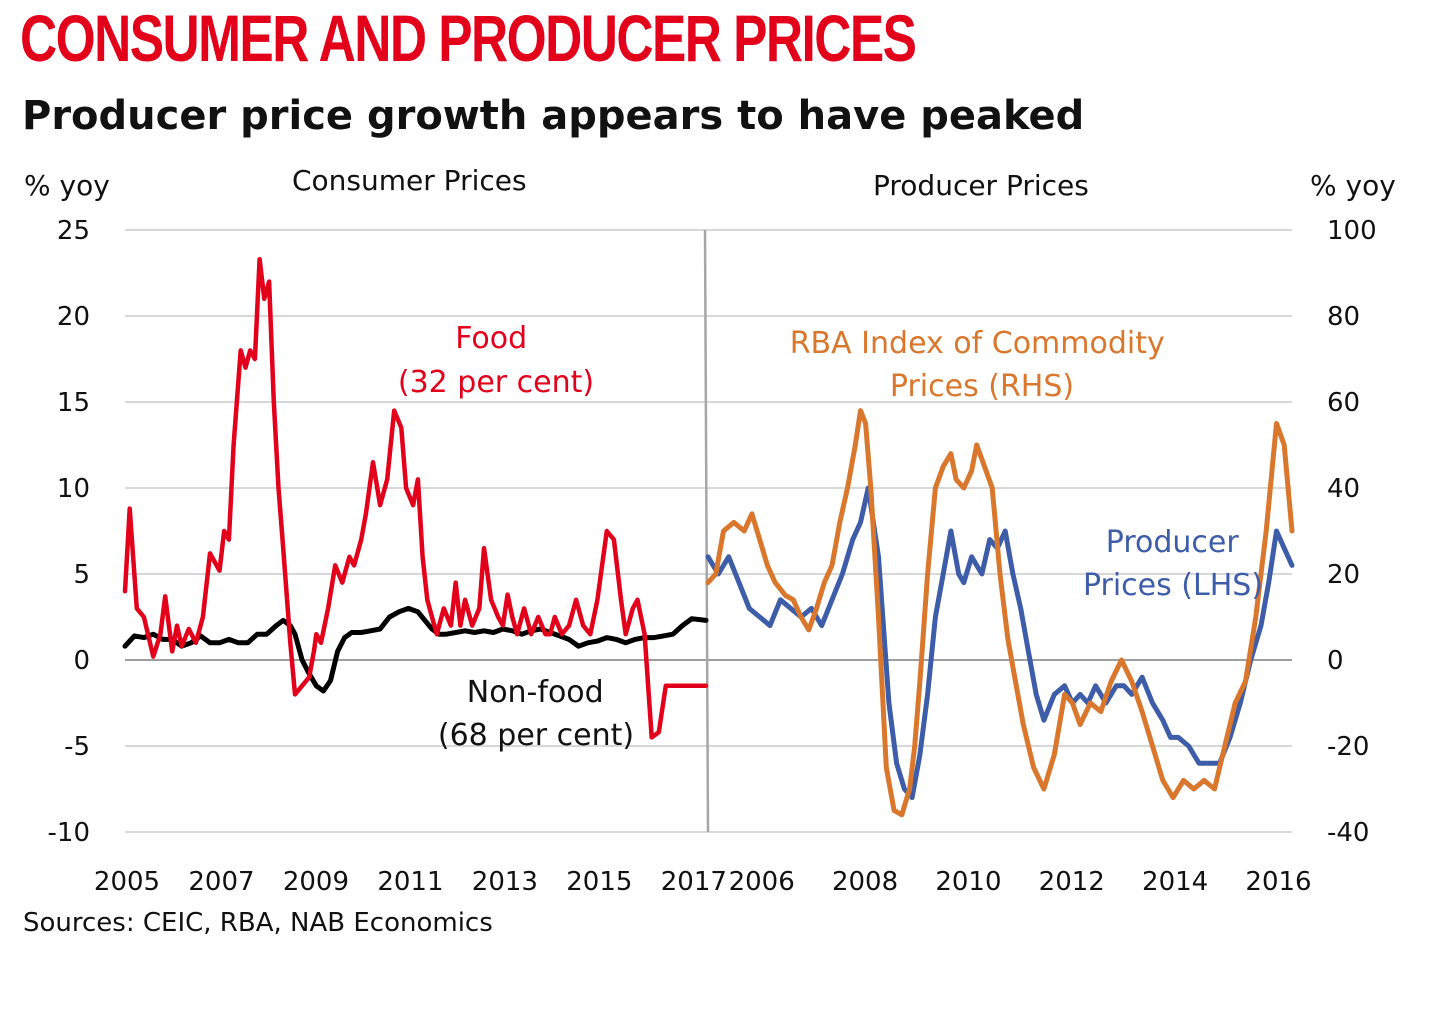  What do you see at coordinates (73, 489) in the screenshot?
I see `y-tick-label: 10` at bounding box center [73, 489].